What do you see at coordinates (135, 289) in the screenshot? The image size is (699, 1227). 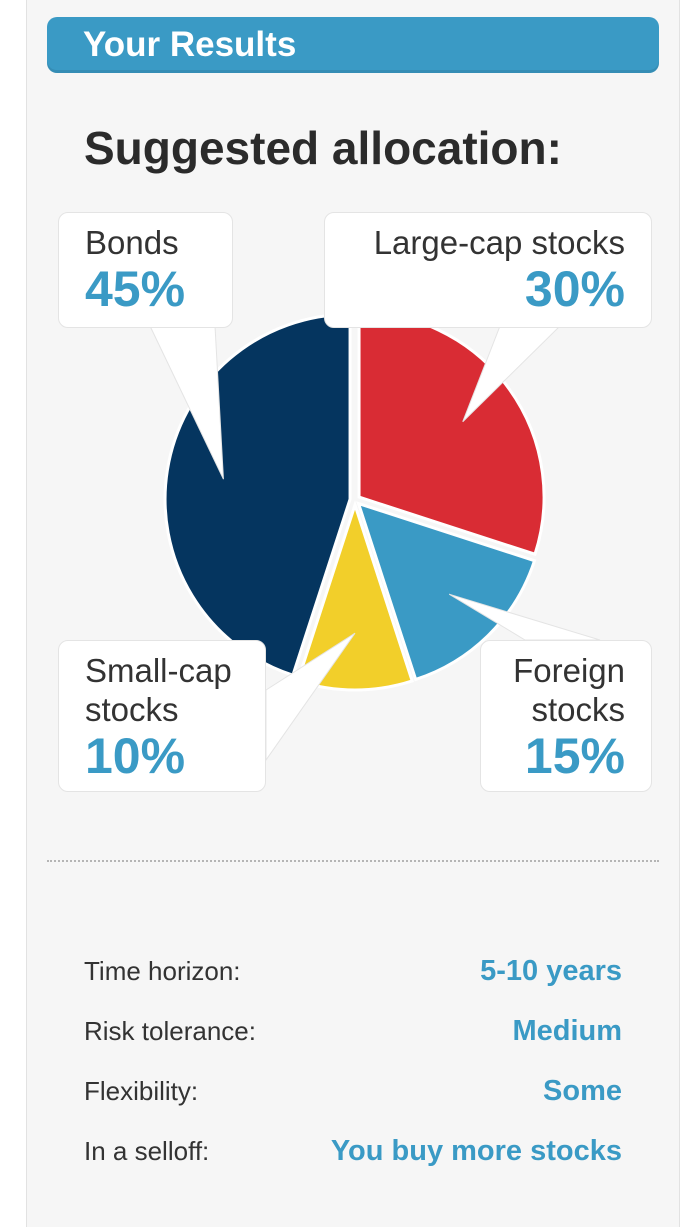 I see `bonds-percent: 45%` at bounding box center [135, 289].